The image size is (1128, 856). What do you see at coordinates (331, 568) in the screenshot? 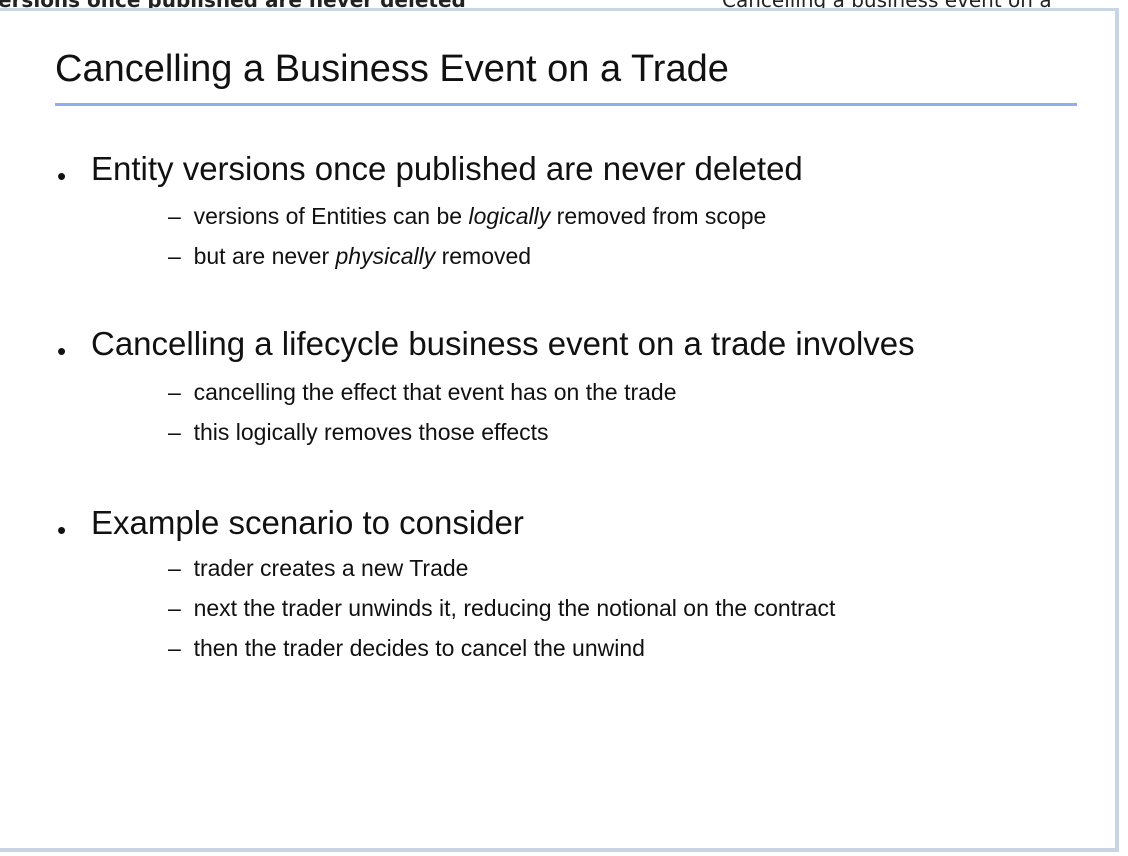
I see `sub-bullet-text-pre: trader creates a new Trade` at bounding box center [331, 568].